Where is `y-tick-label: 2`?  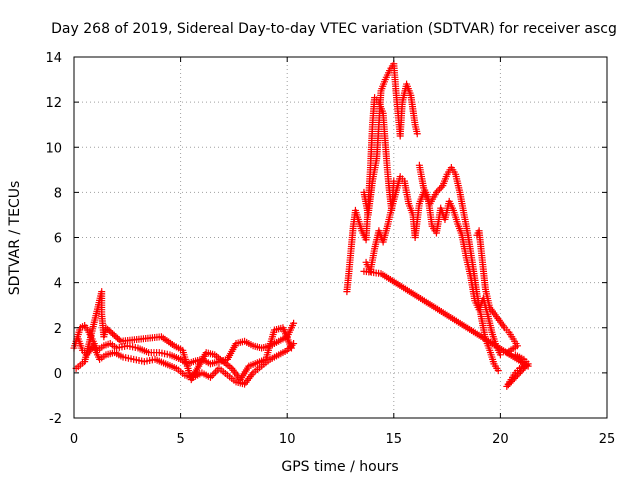 y-tick-label: 2 is located at coordinates (58, 329).